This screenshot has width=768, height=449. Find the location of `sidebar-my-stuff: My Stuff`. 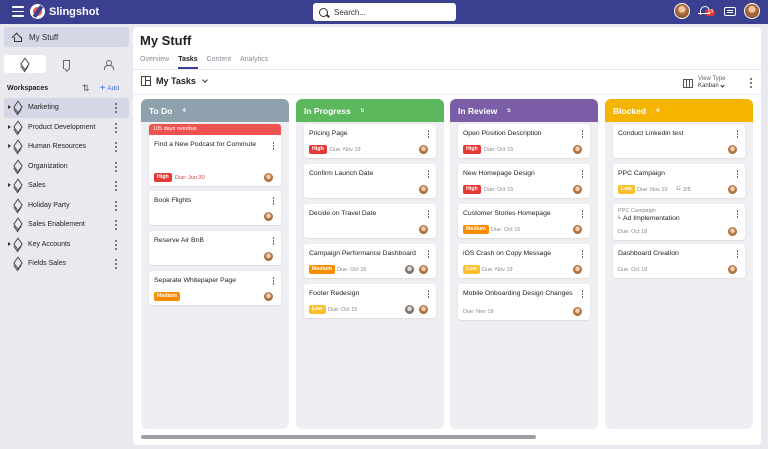

sidebar-my-stuff: My Stuff is located at coordinates (66, 37).